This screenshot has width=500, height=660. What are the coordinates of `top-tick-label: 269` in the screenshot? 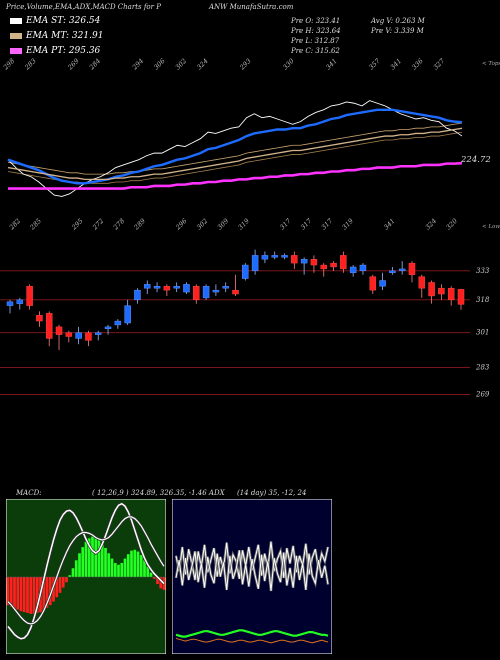 It's located at (73, 65).